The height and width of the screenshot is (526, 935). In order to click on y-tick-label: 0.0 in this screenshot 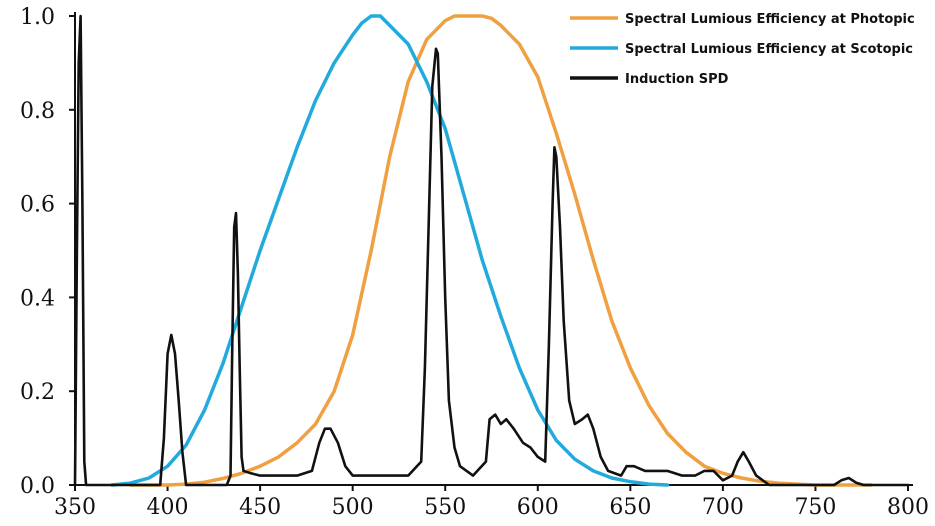, I will do `click(37, 486)`.